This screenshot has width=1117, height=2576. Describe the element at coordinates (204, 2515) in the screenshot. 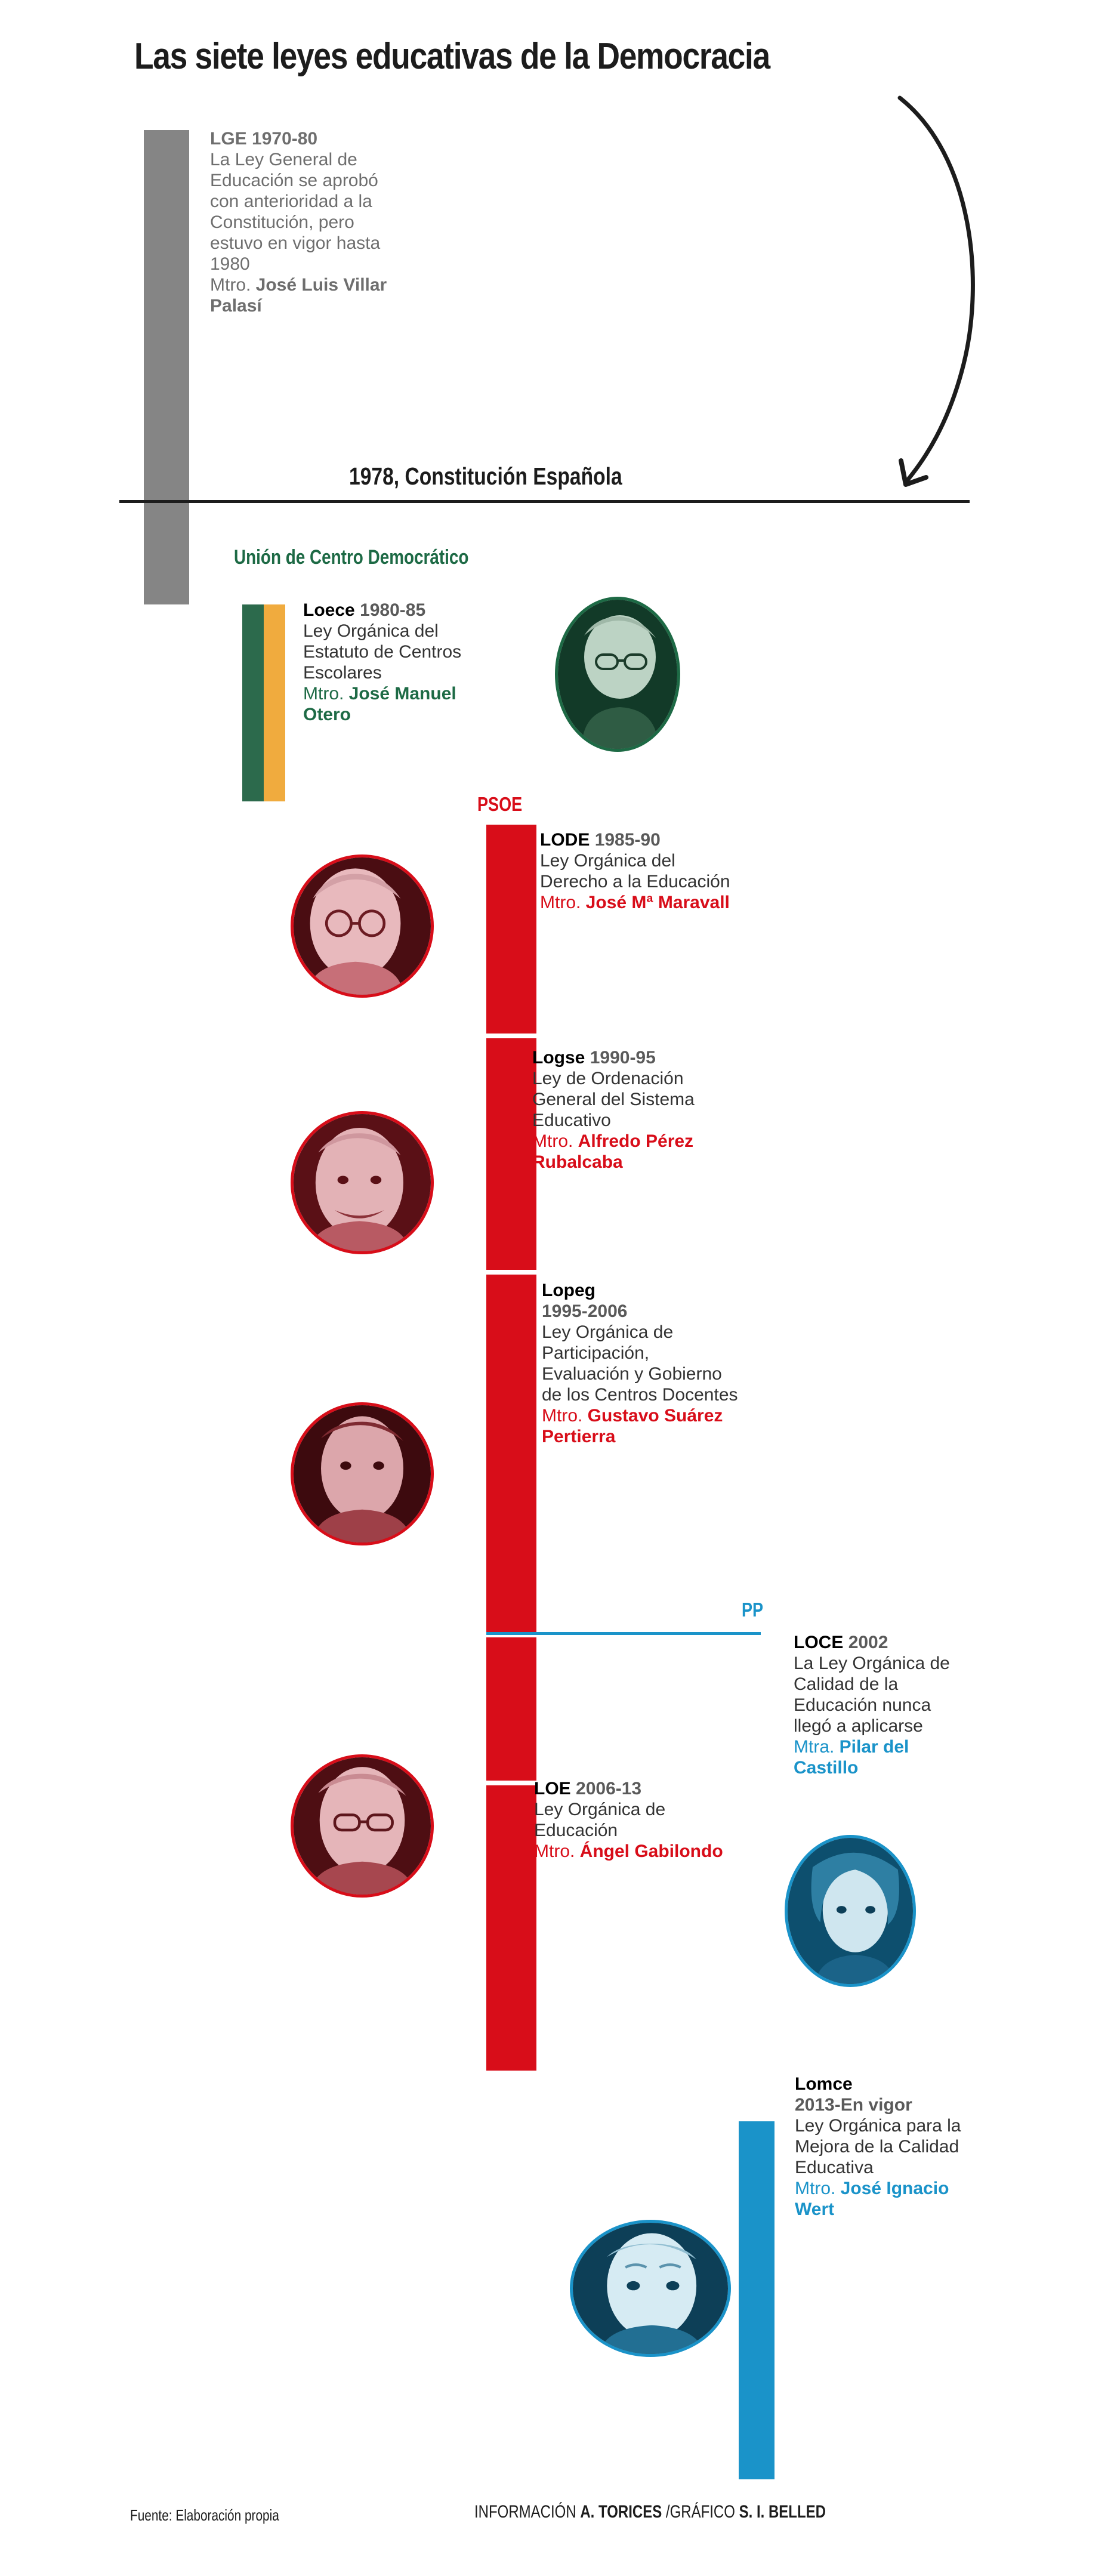

I see `footer-source: Fuente: Elaboración propia` at that location.